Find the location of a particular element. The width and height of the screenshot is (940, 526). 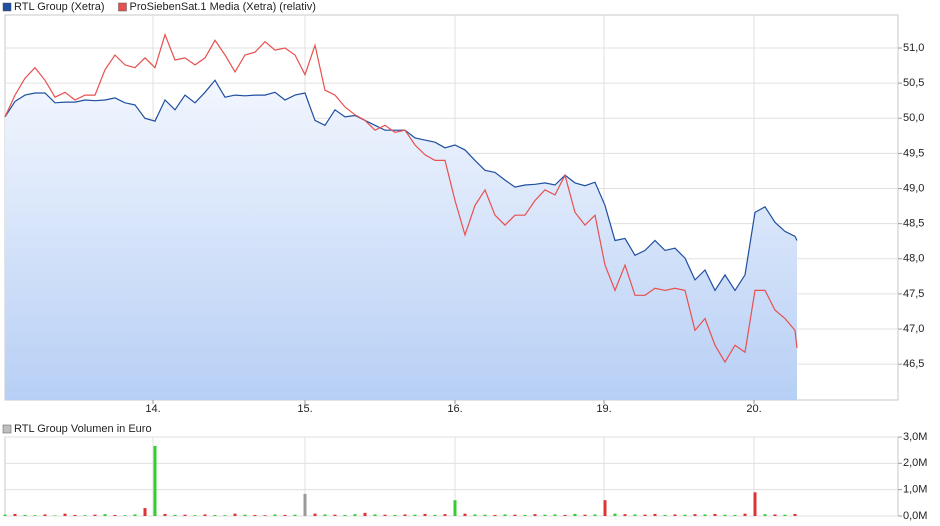

plot-frame is located at coordinates (451, 476).